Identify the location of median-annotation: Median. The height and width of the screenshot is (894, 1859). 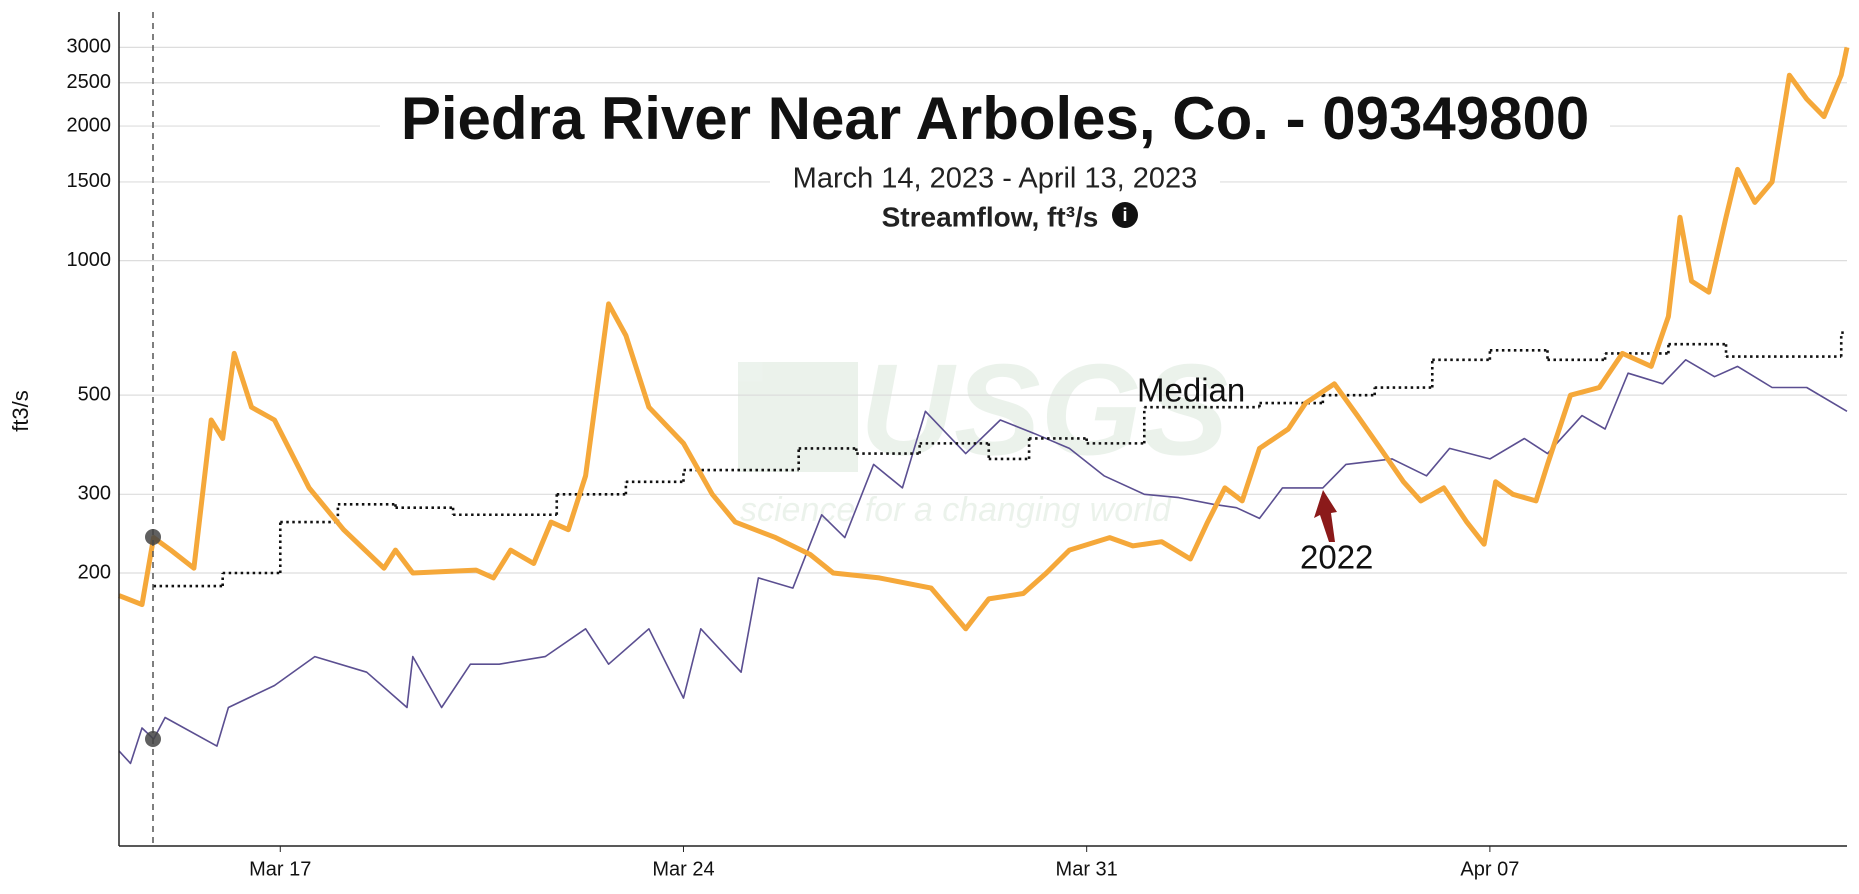
(1191, 390).